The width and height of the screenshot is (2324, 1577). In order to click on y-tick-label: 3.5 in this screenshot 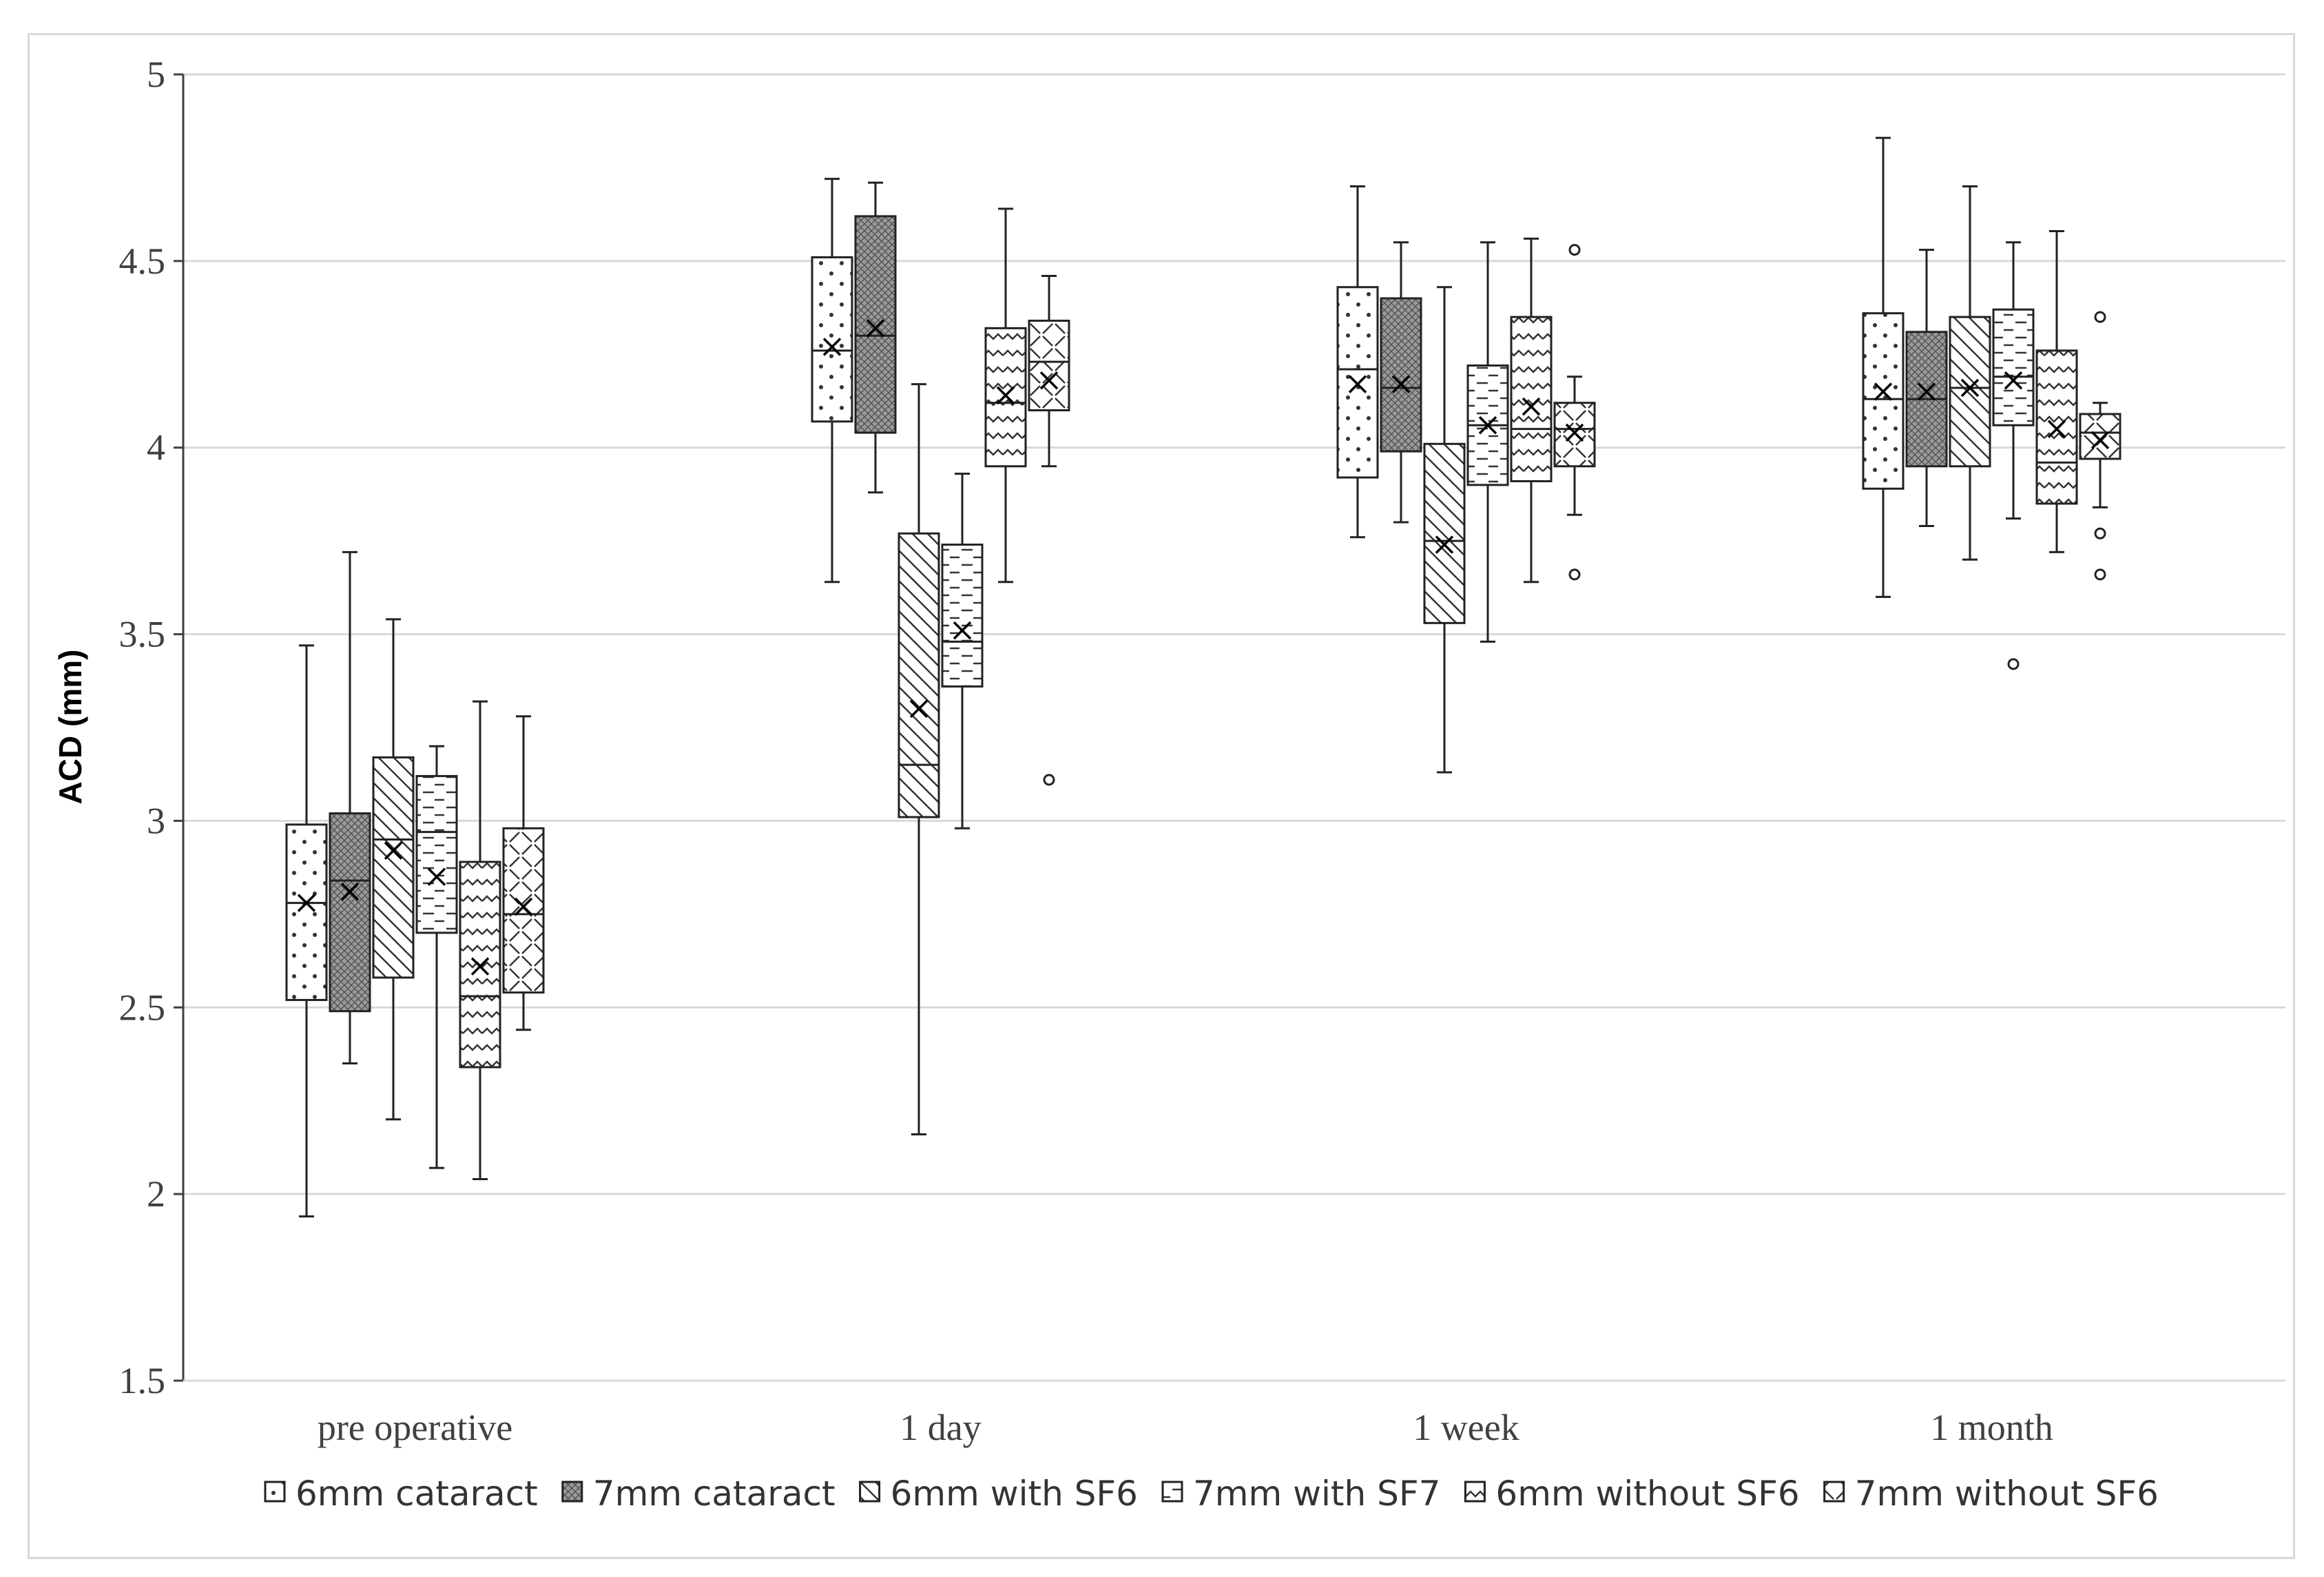, I will do `click(142, 635)`.